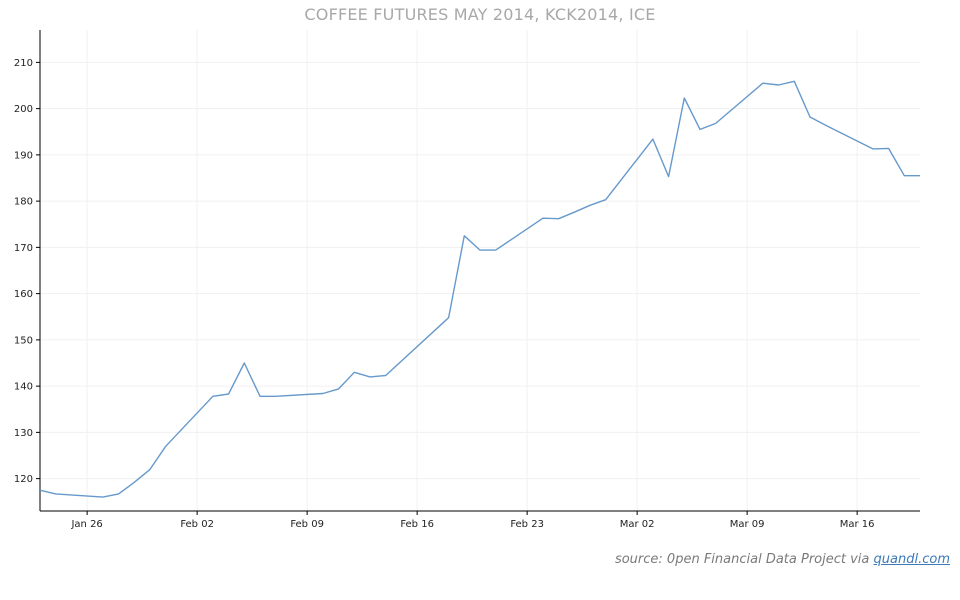 The width and height of the screenshot is (960, 600). Describe the element at coordinates (23, 155) in the screenshot. I see `y-tick-label: 190` at that location.